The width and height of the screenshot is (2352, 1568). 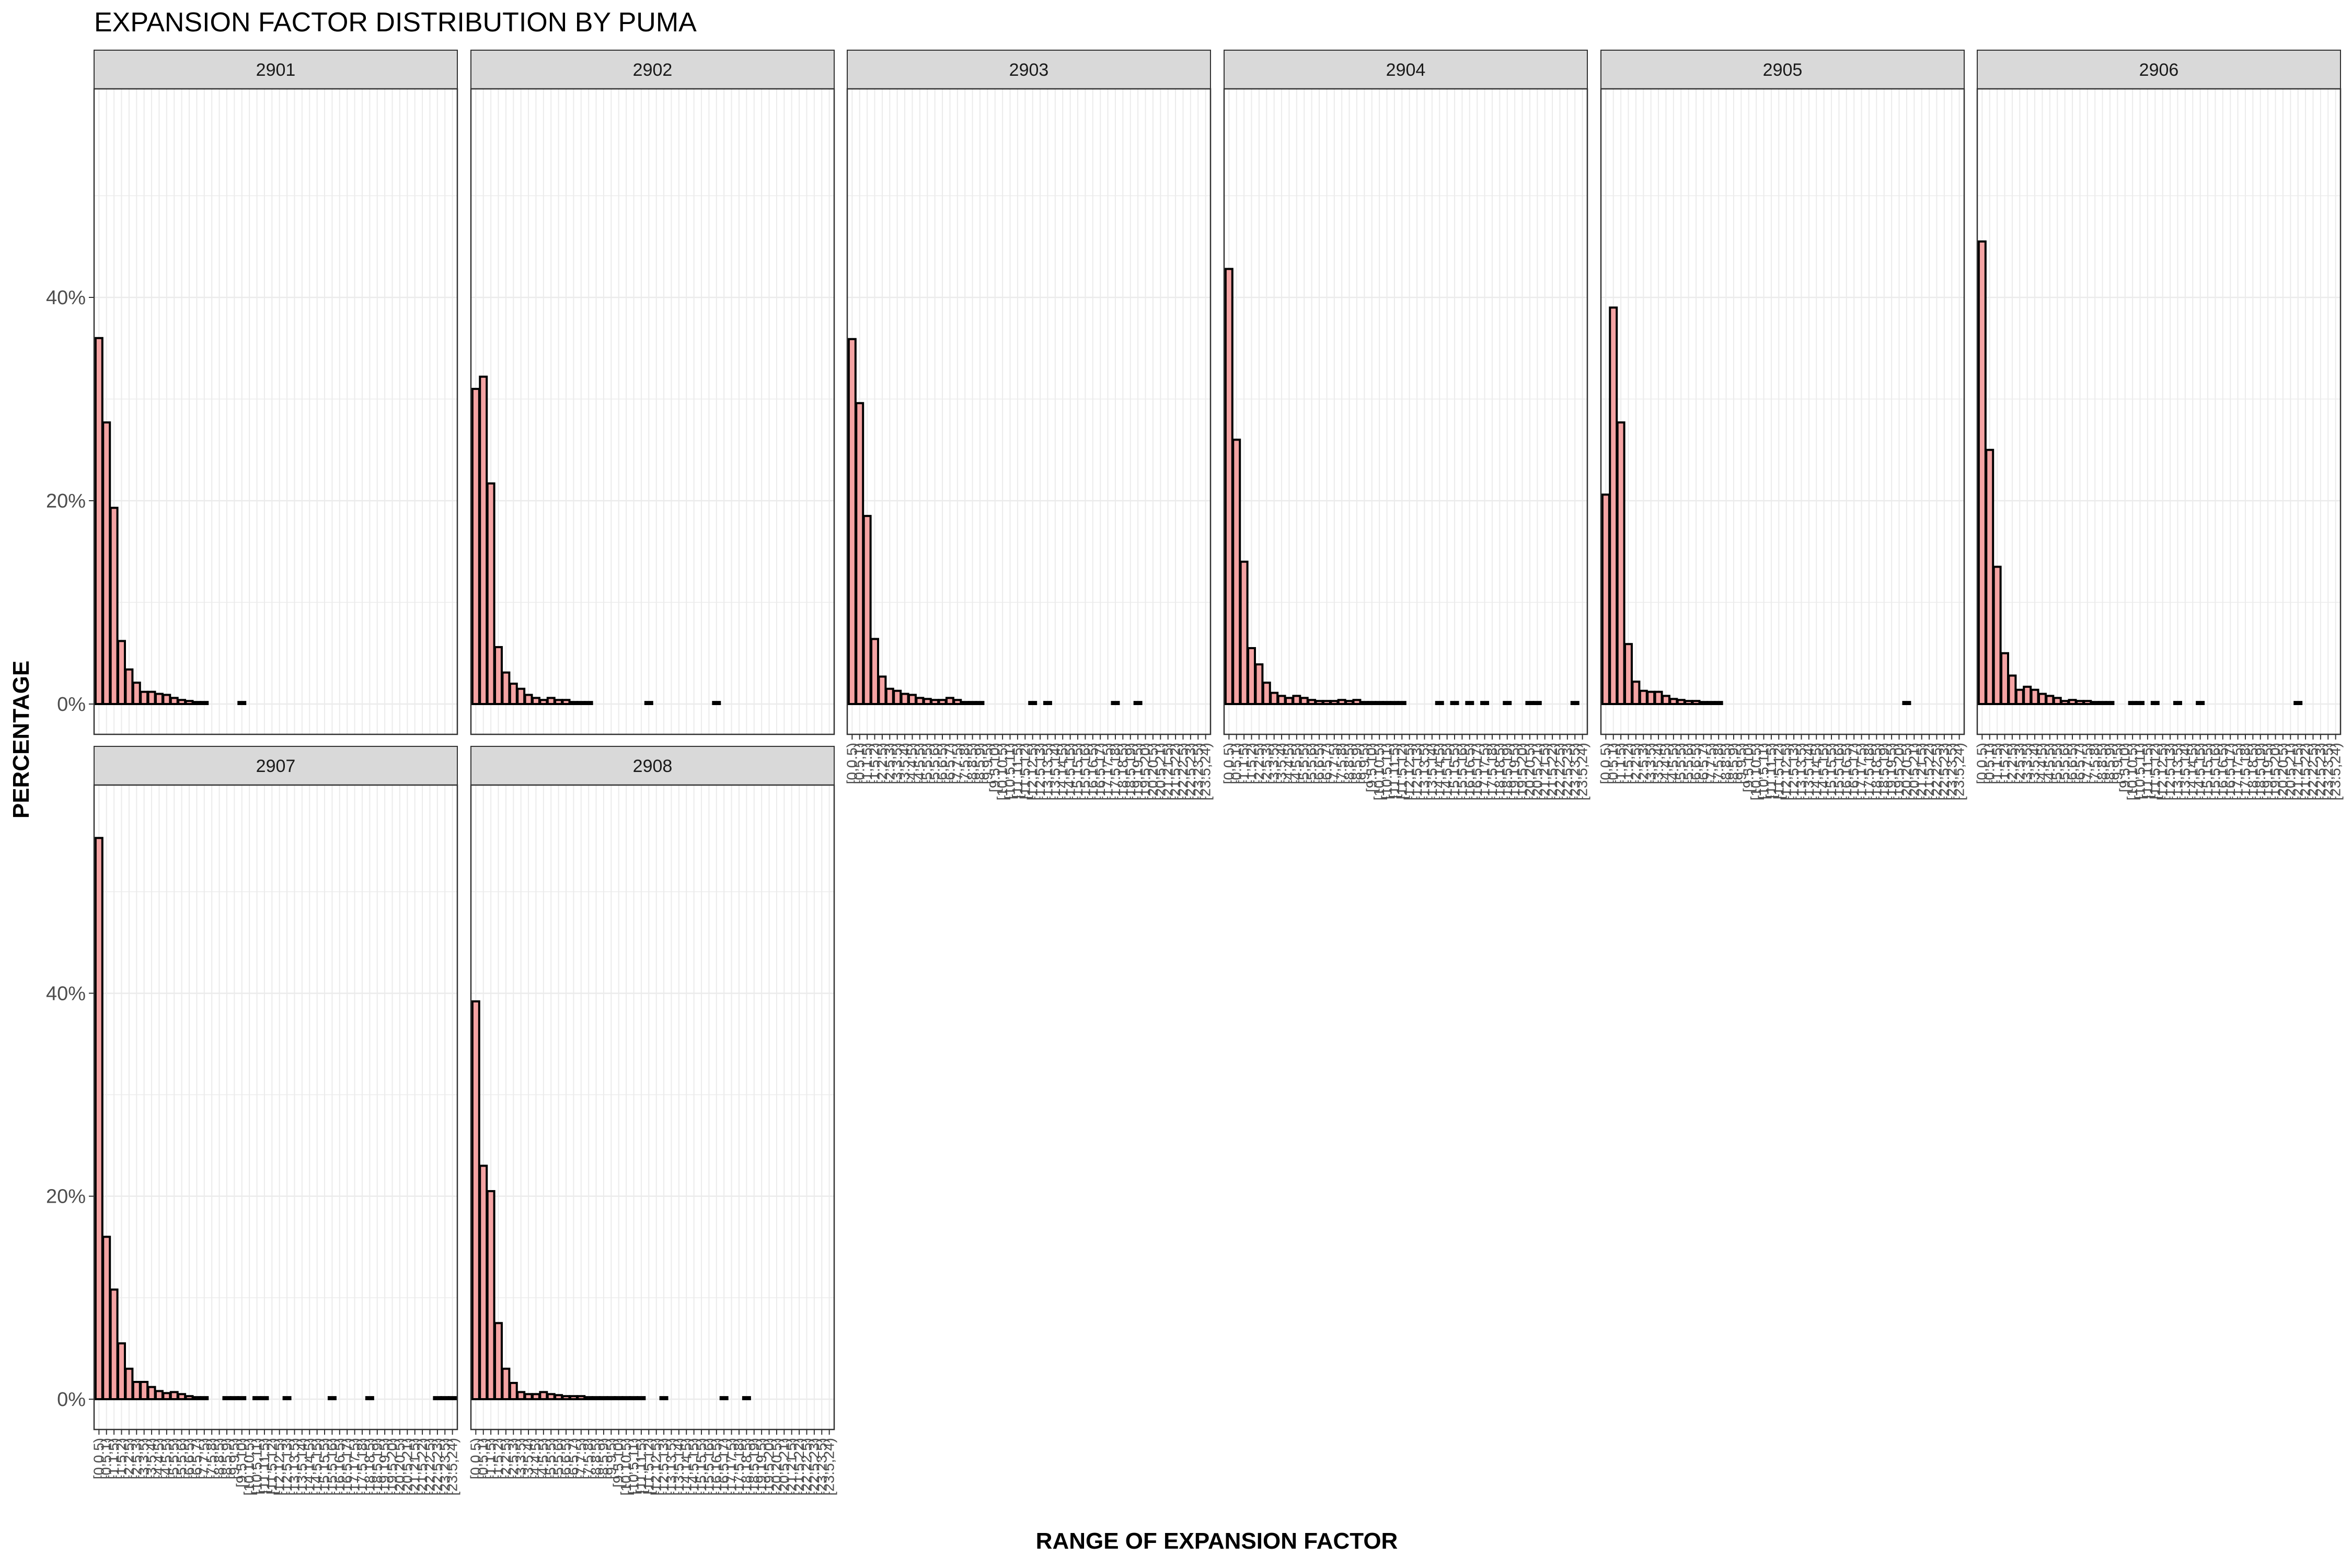 I want to click on x-tick-label: [22.5,23), so click(x=1944, y=772).